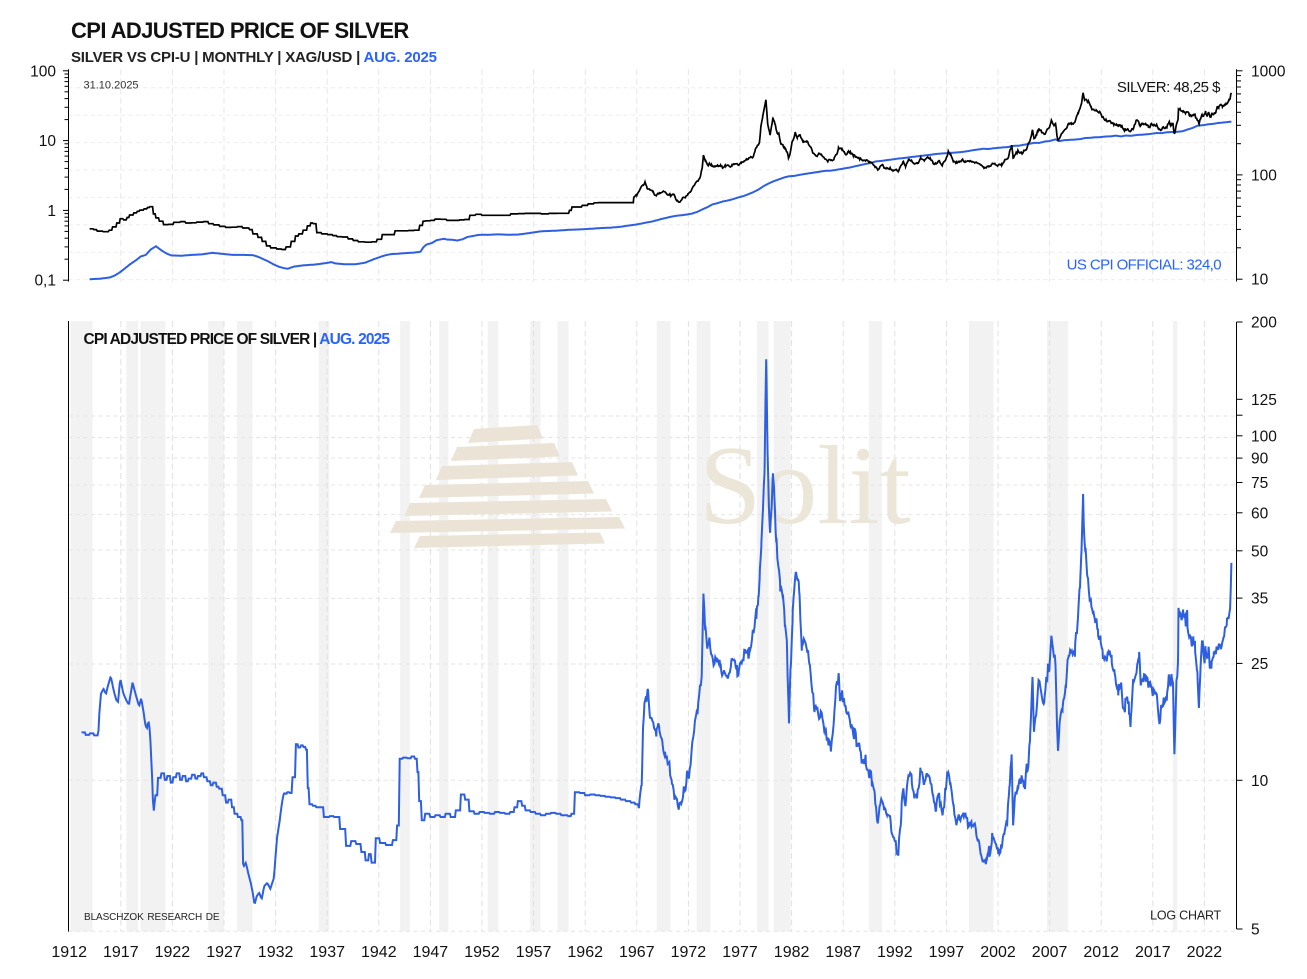  Describe the element at coordinates (379, 952) in the screenshot. I see `svg-text: 1942` at that location.